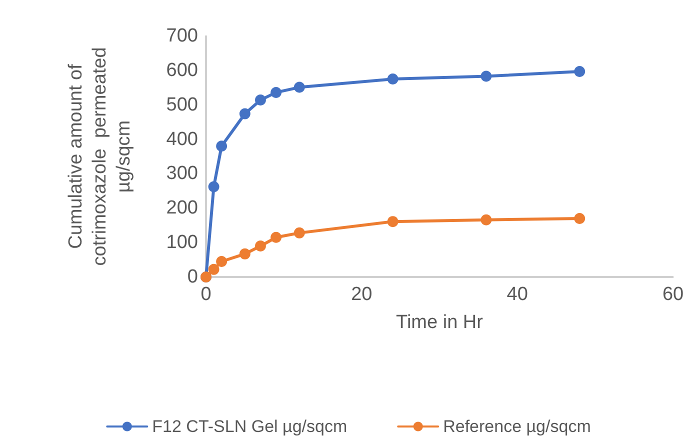 The image size is (697, 448). I want to click on legend-label: Reference µg/sqcm, so click(517, 426).